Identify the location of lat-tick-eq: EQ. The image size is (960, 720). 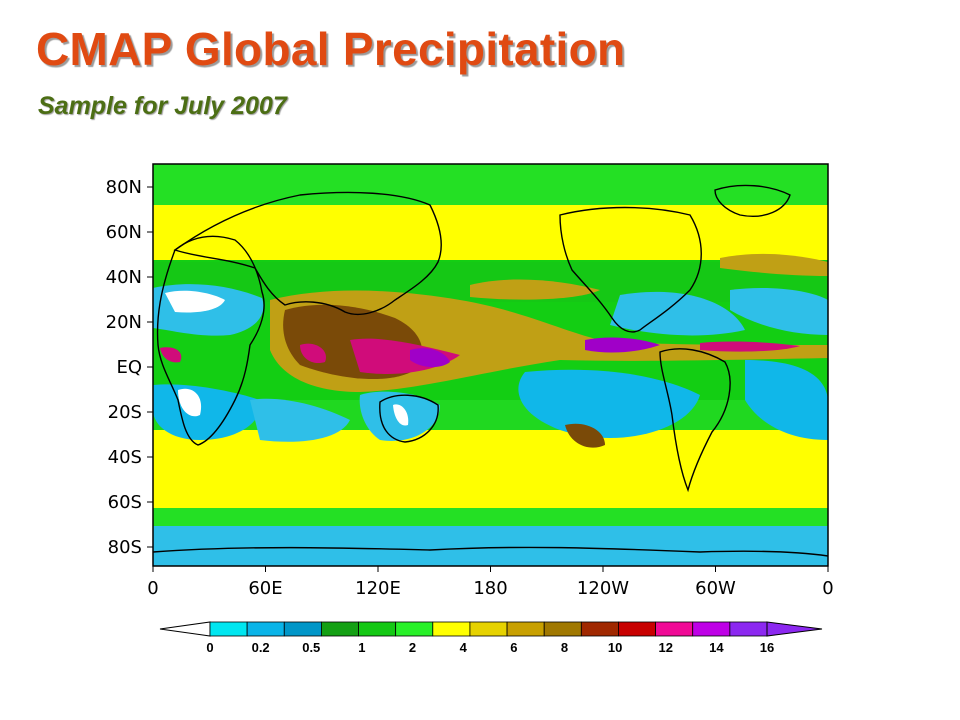
(134, 367).